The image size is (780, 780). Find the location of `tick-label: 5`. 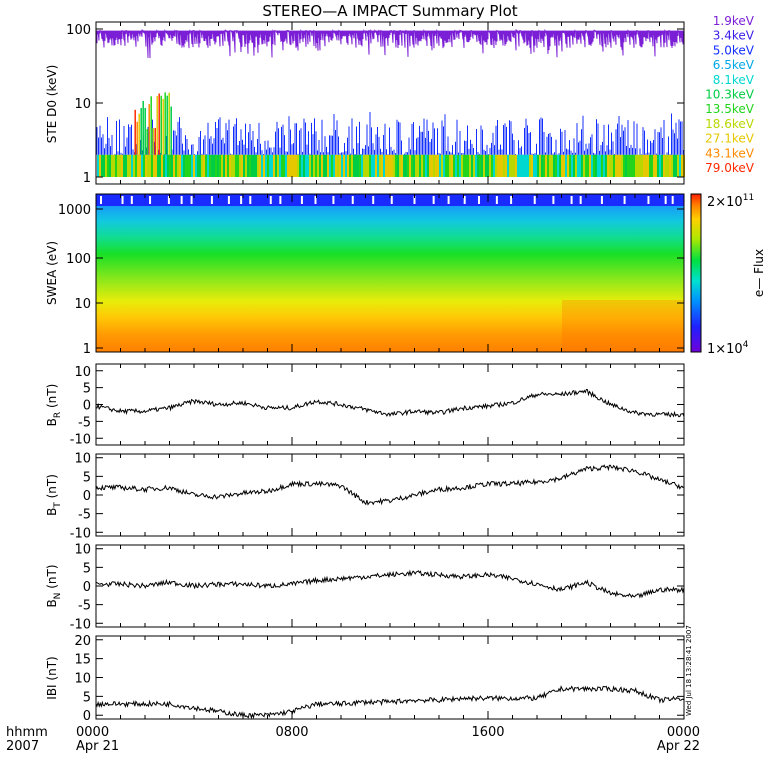

tick-label: 5 is located at coordinates (87, 697).